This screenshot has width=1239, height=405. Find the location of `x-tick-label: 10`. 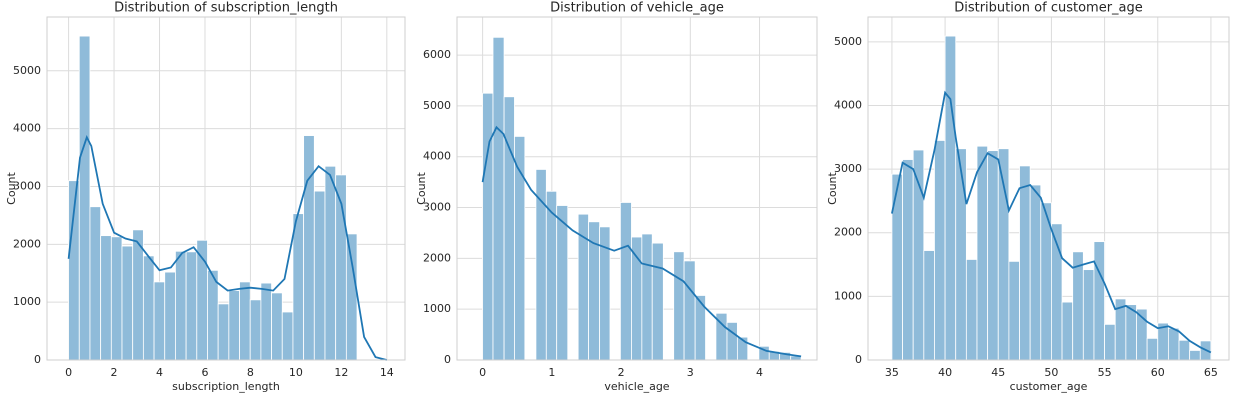

x-tick-label: 10 is located at coordinates (296, 372).